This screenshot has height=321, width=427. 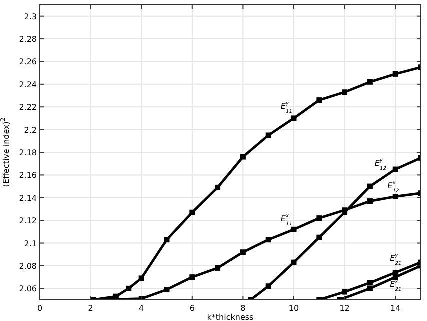 I want to click on x-tick-label: 8, so click(x=243, y=308).